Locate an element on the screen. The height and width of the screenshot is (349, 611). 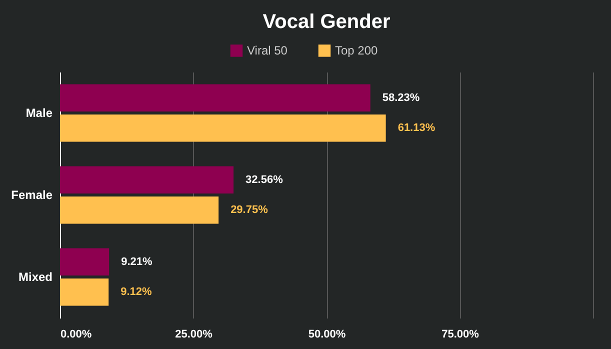
legend-label: Top 200 is located at coordinates (356, 51).